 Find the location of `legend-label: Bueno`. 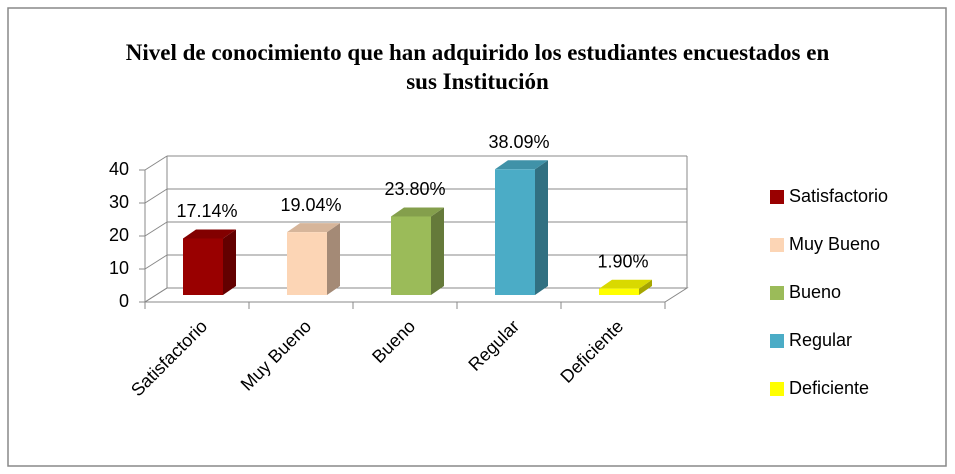

legend-label: Bueno is located at coordinates (815, 292).